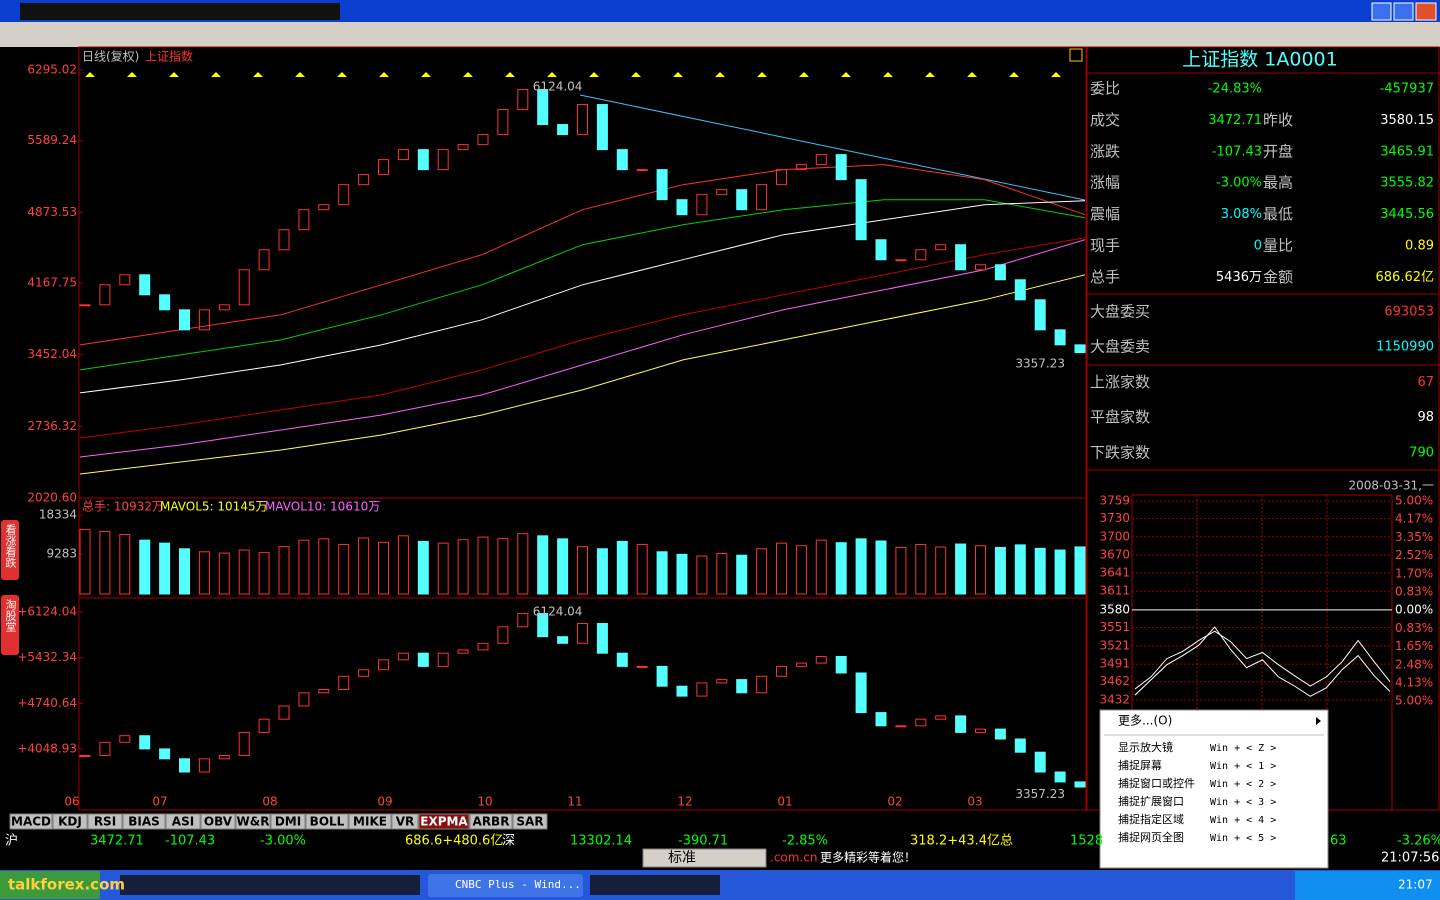  What do you see at coordinates (1425, 417) in the screenshot?
I see `quote-value: 98` at bounding box center [1425, 417].